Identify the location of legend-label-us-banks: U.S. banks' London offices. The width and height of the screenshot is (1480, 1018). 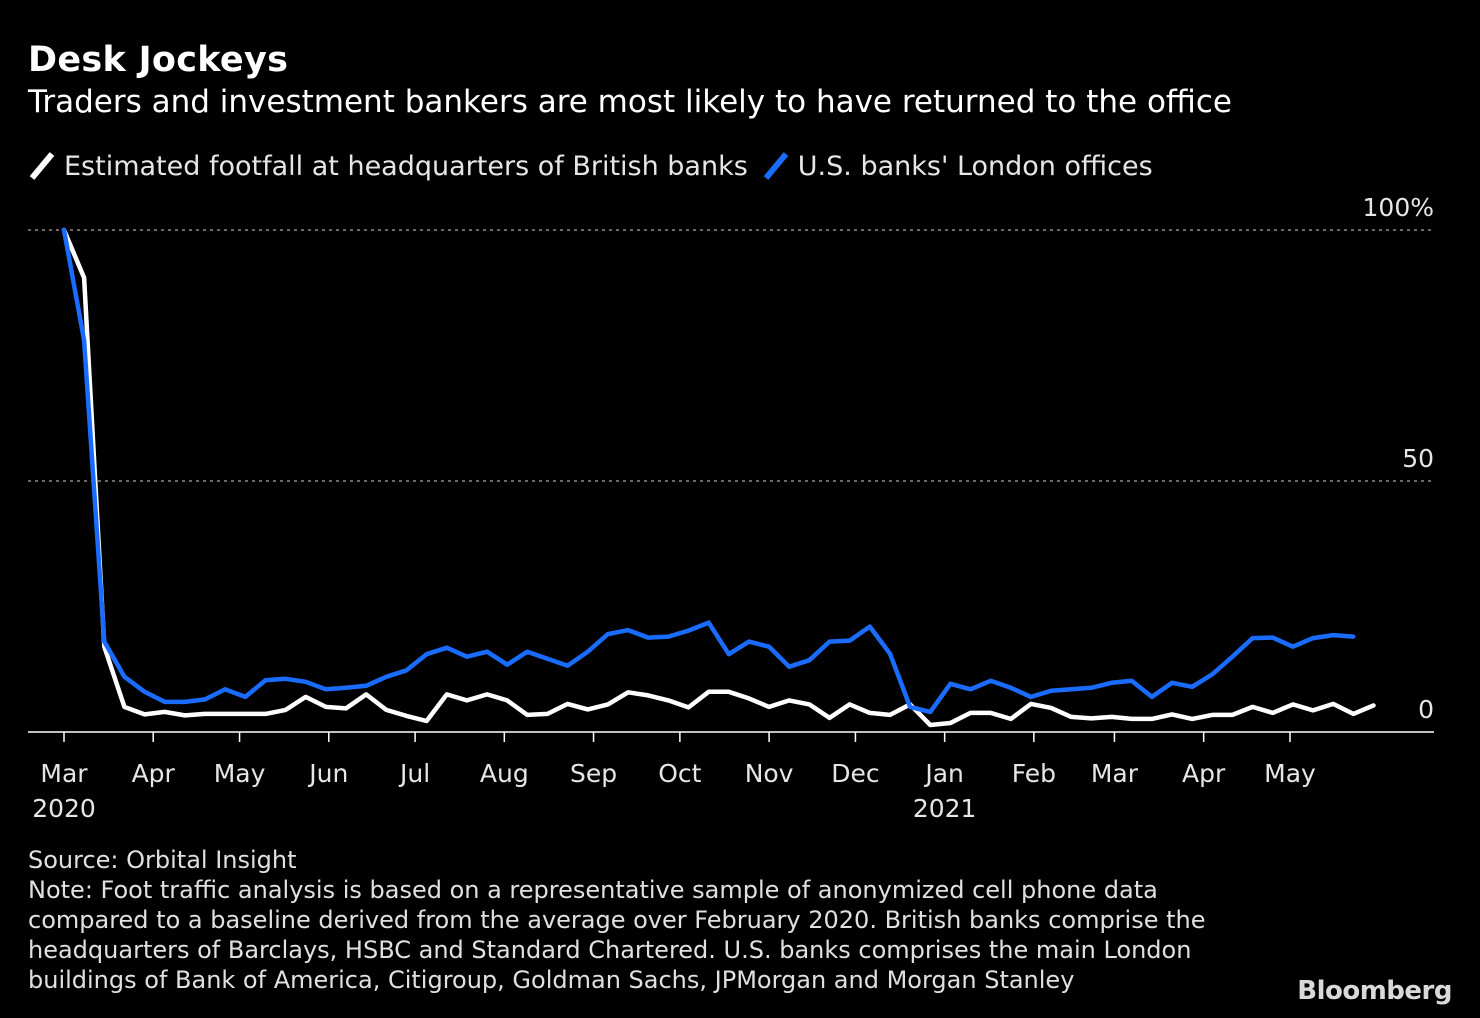
(975, 166).